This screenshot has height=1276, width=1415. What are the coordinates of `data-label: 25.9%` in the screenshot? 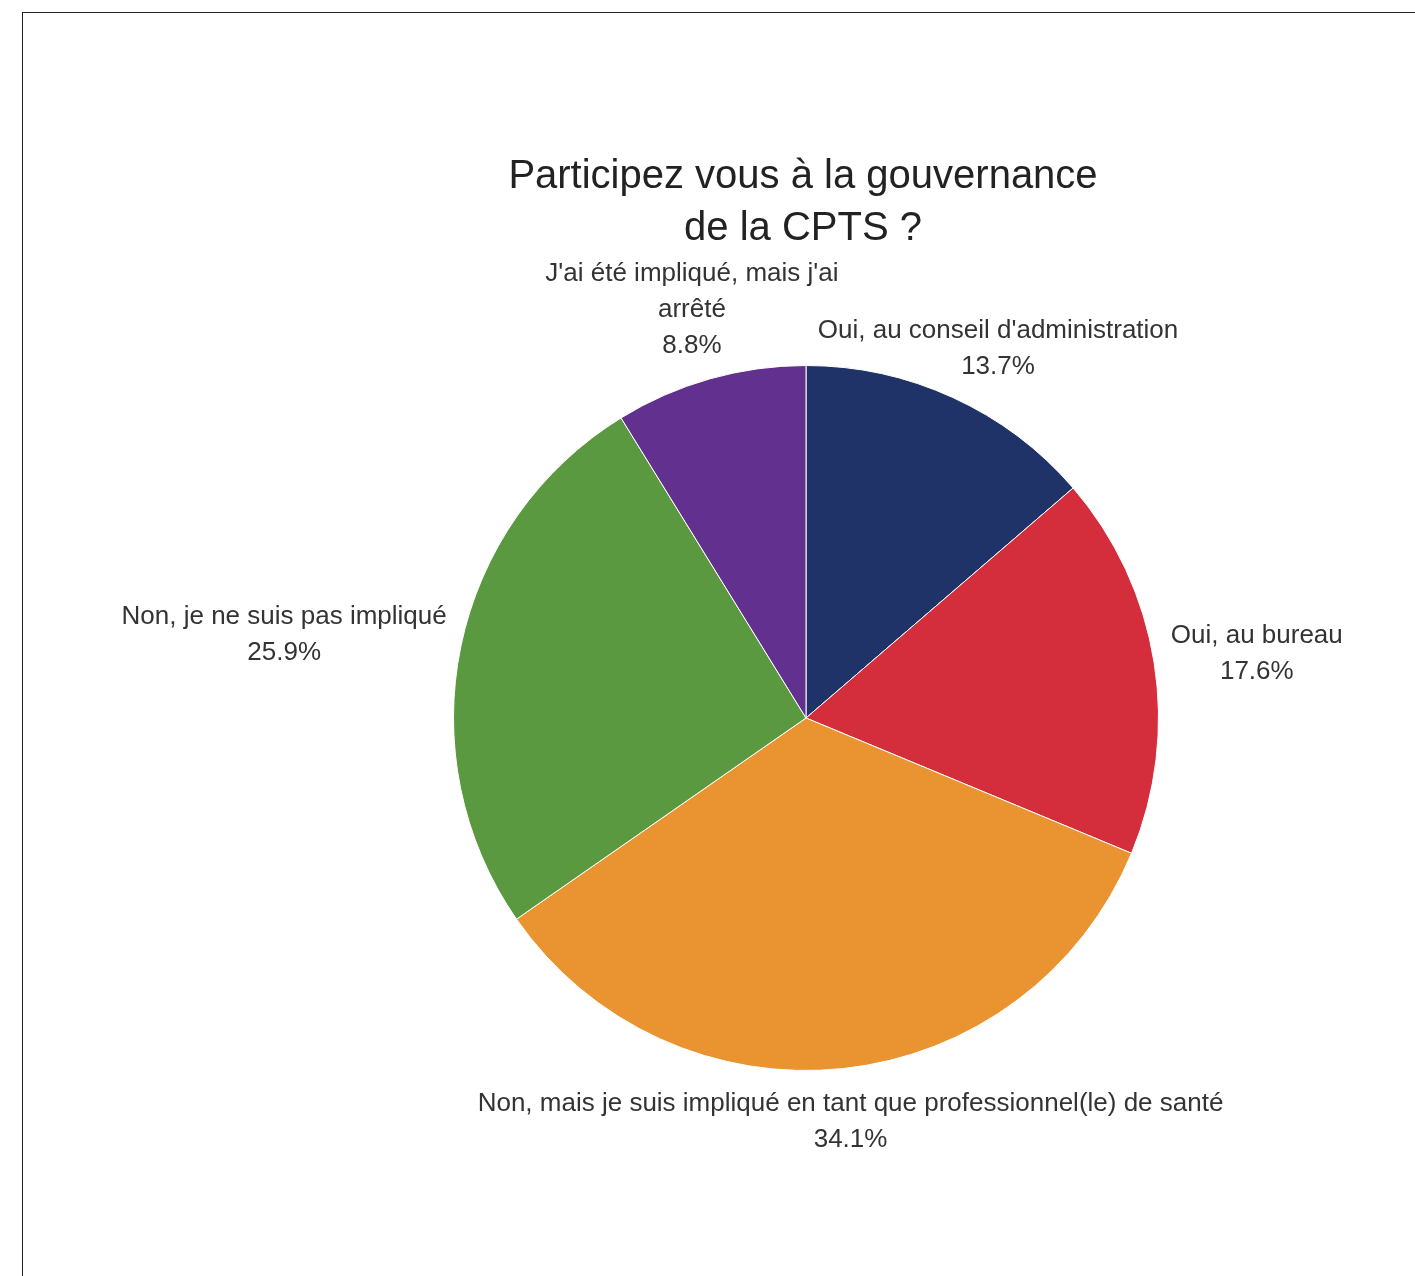 It's located at (284, 651).